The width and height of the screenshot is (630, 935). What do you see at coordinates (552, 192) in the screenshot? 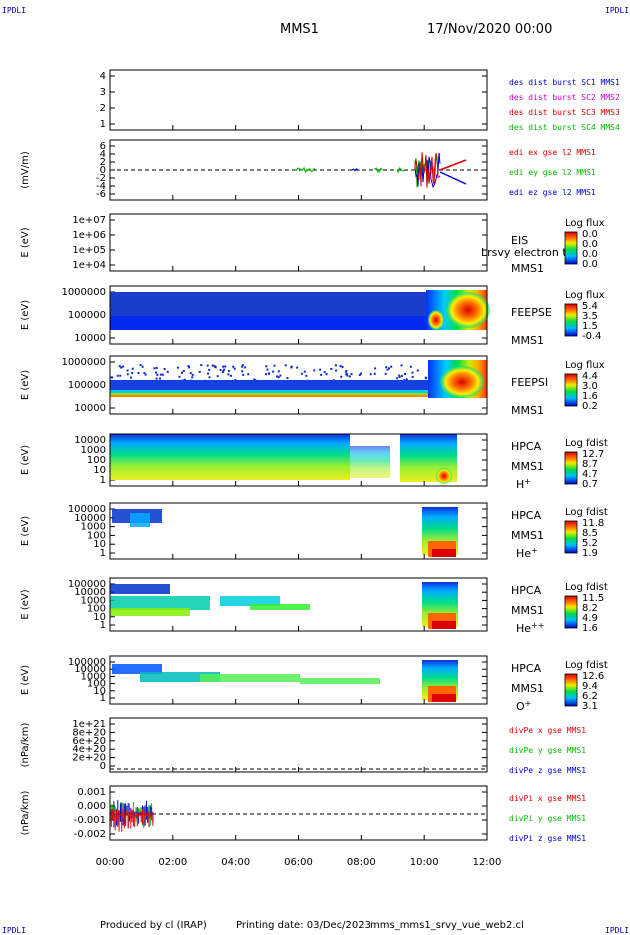
I see `legend-entry: edi ez gse l2 MMS1` at bounding box center [552, 192].